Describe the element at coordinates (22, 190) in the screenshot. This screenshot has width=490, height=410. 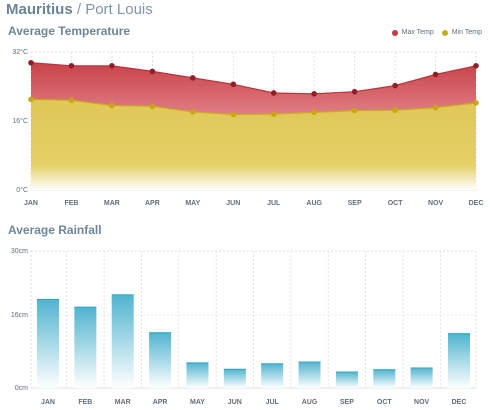
I see `temp-ytick-label: 0°C` at that location.